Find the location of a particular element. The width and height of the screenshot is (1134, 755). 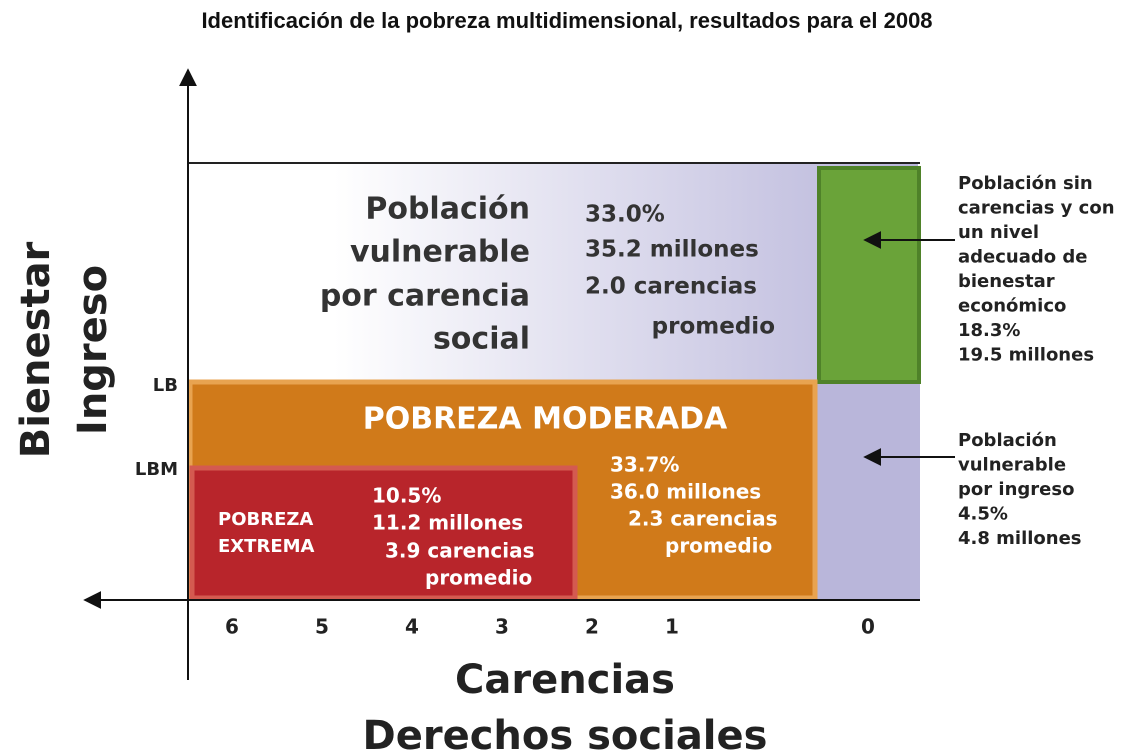

x-tick: 5 is located at coordinates (322, 627).